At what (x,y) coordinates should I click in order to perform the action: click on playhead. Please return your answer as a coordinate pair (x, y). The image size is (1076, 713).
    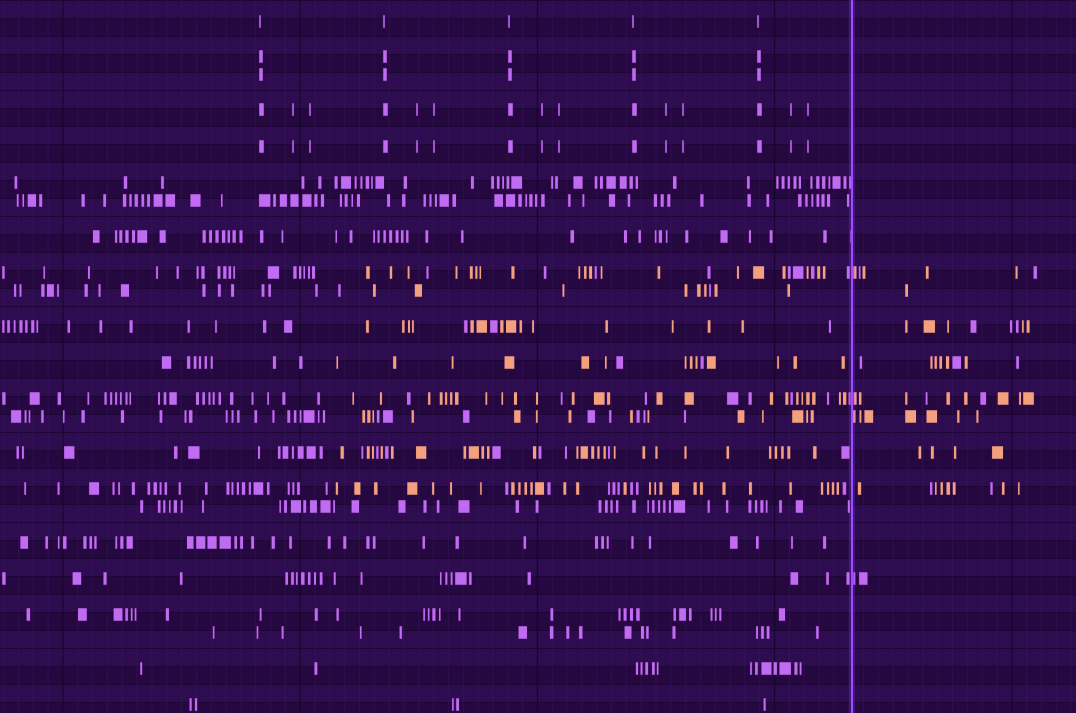
    Looking at the image, I should click on (852, 356).